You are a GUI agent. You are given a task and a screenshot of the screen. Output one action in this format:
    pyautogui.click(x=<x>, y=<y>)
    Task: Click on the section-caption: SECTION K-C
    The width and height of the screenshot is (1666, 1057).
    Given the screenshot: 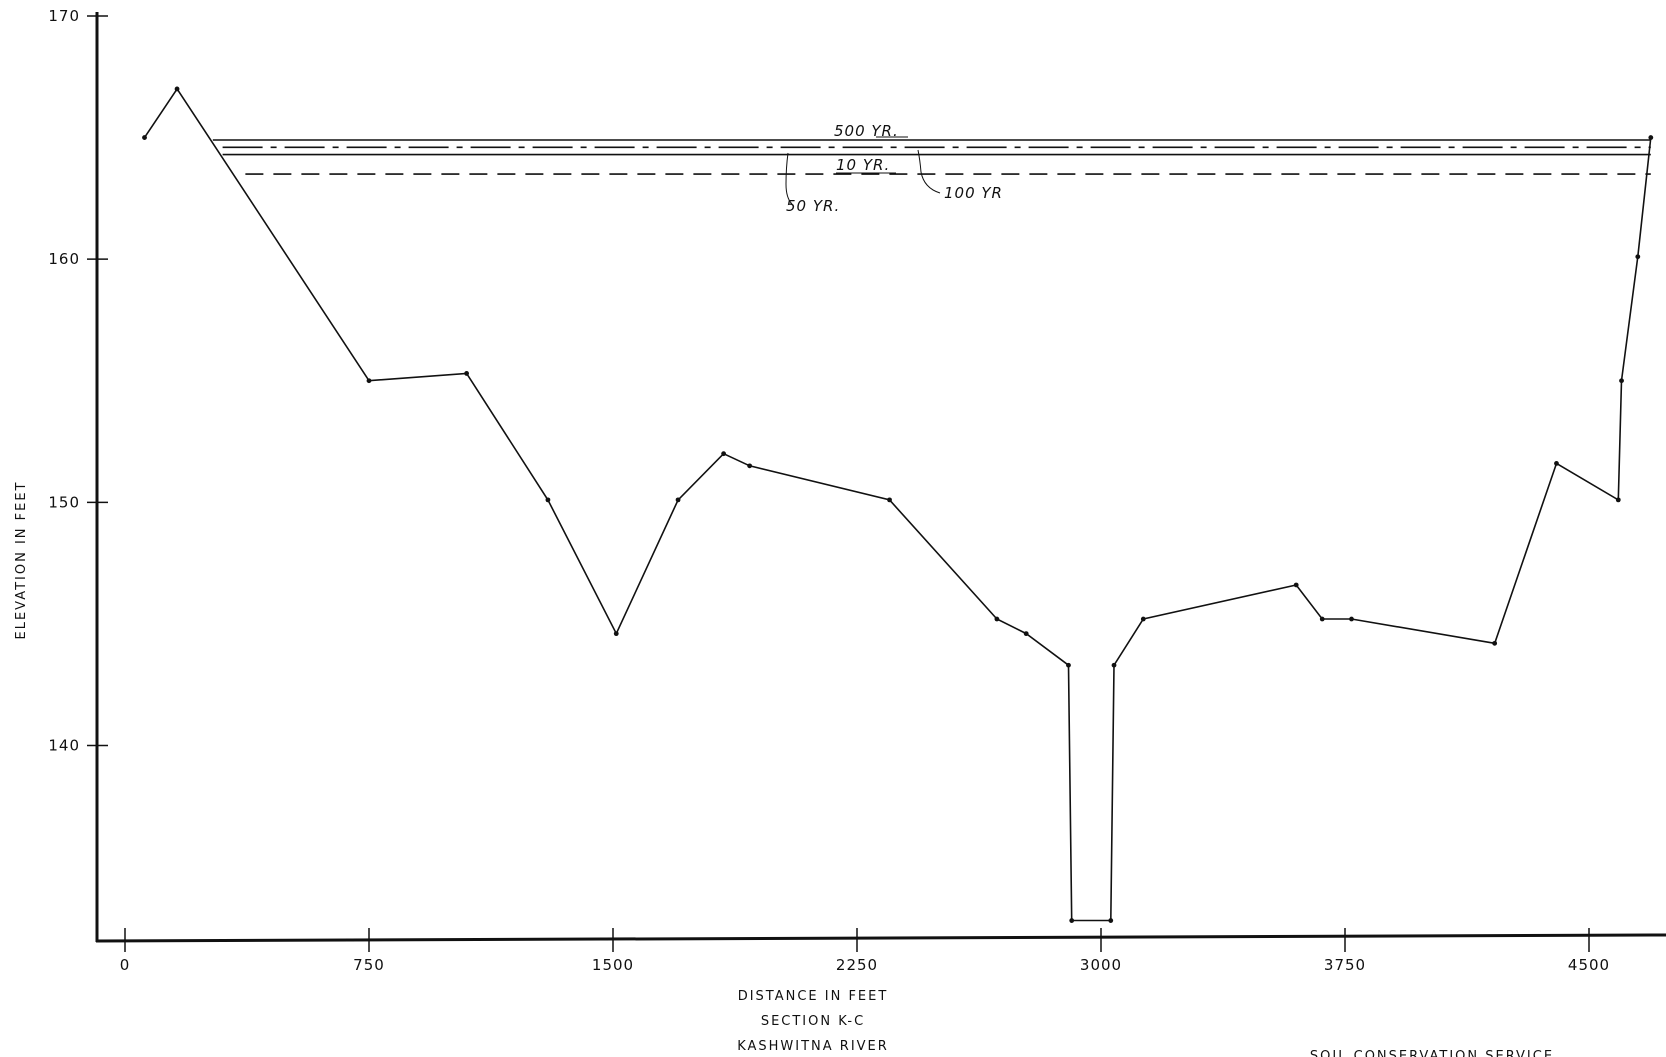 What is the action you would take?
    pyautogui.click(x=813, y=1021)
    